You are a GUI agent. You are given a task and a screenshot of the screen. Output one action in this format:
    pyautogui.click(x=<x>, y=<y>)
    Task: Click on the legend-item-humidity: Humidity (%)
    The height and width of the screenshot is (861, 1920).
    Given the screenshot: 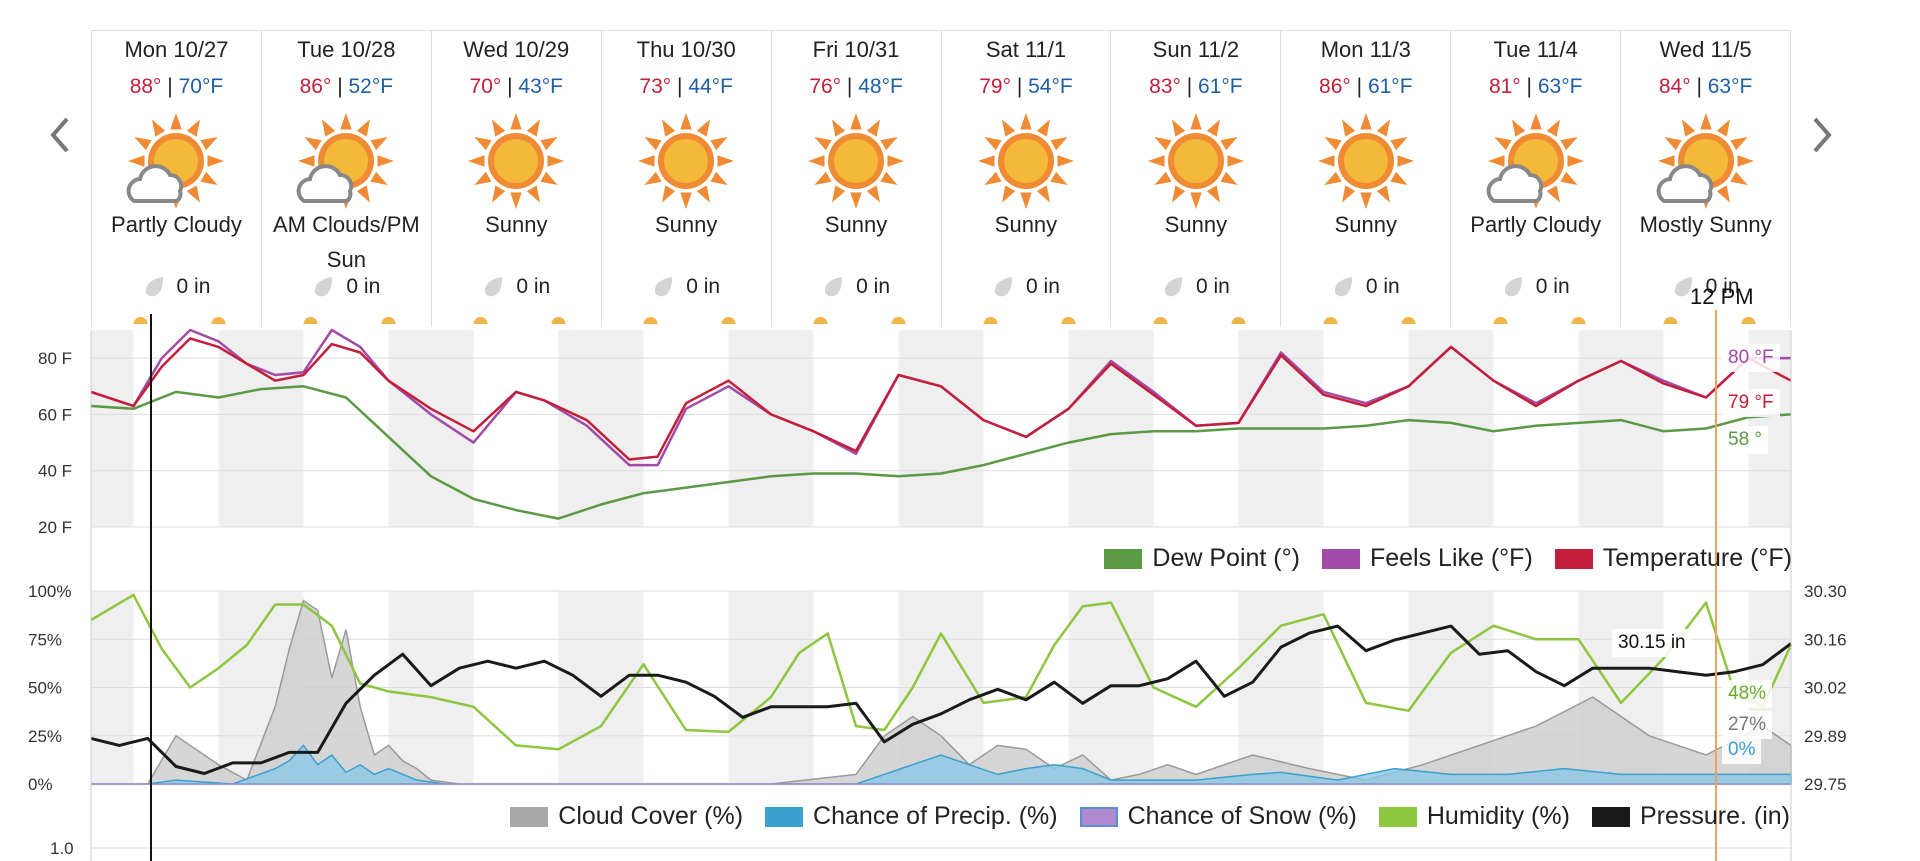 What is the action you would take?
    pyautogui.click(x=1463, y=816)
    